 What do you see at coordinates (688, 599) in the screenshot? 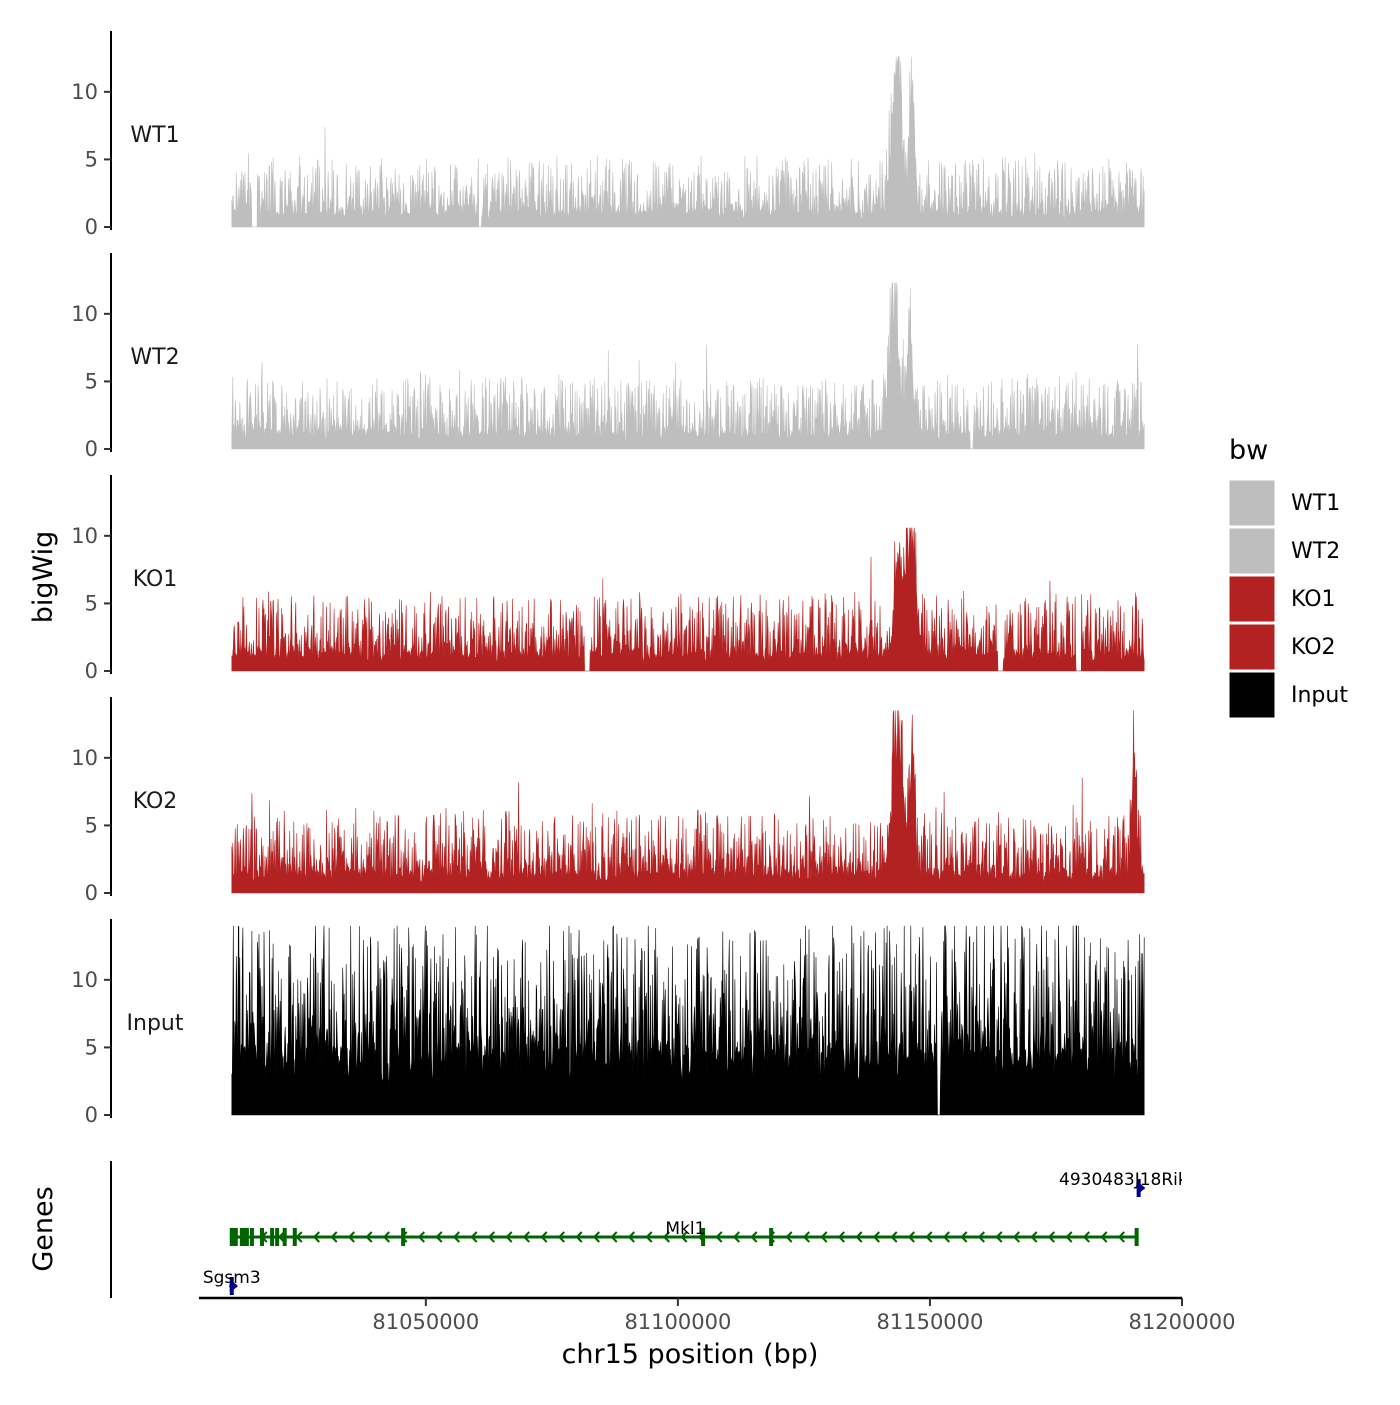
I see `coverage-area-ko1` at bounding box center [688, 599].